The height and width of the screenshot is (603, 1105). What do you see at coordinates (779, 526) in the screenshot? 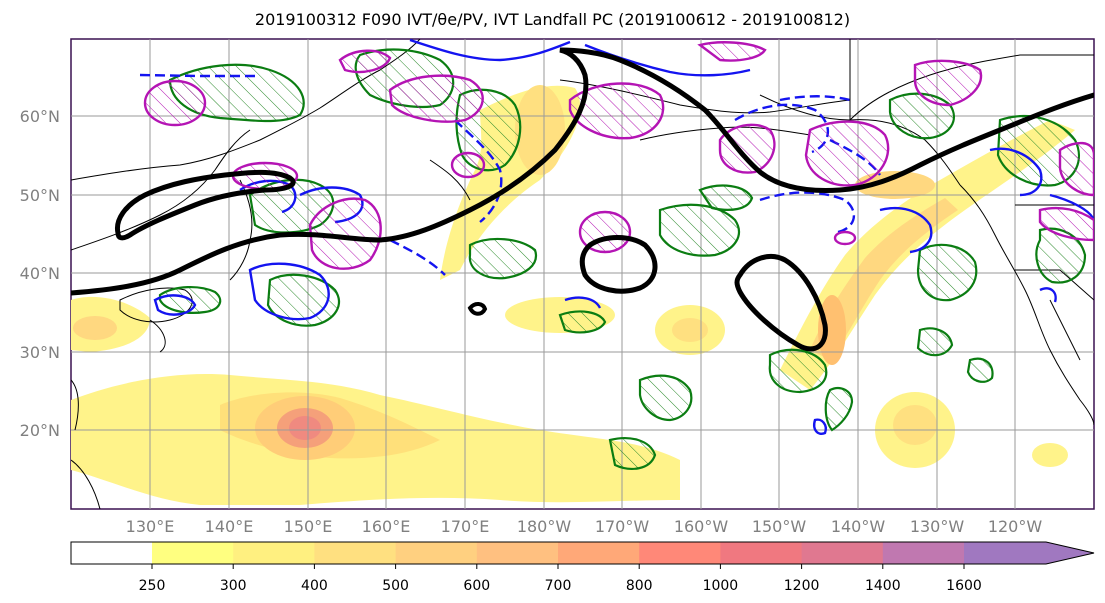
I see `lon-label-150w: 150°W` at bounding box center [779, 526].